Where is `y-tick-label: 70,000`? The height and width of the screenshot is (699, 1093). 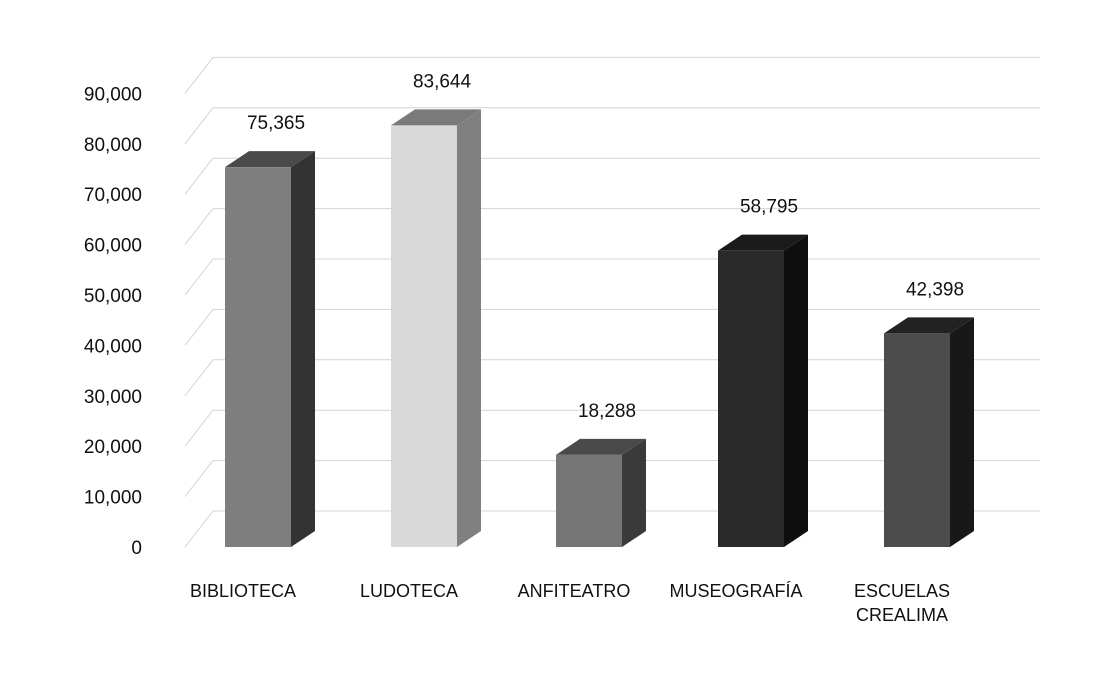
y-tick-label: 70,000 is located at coordinates (113, 195).